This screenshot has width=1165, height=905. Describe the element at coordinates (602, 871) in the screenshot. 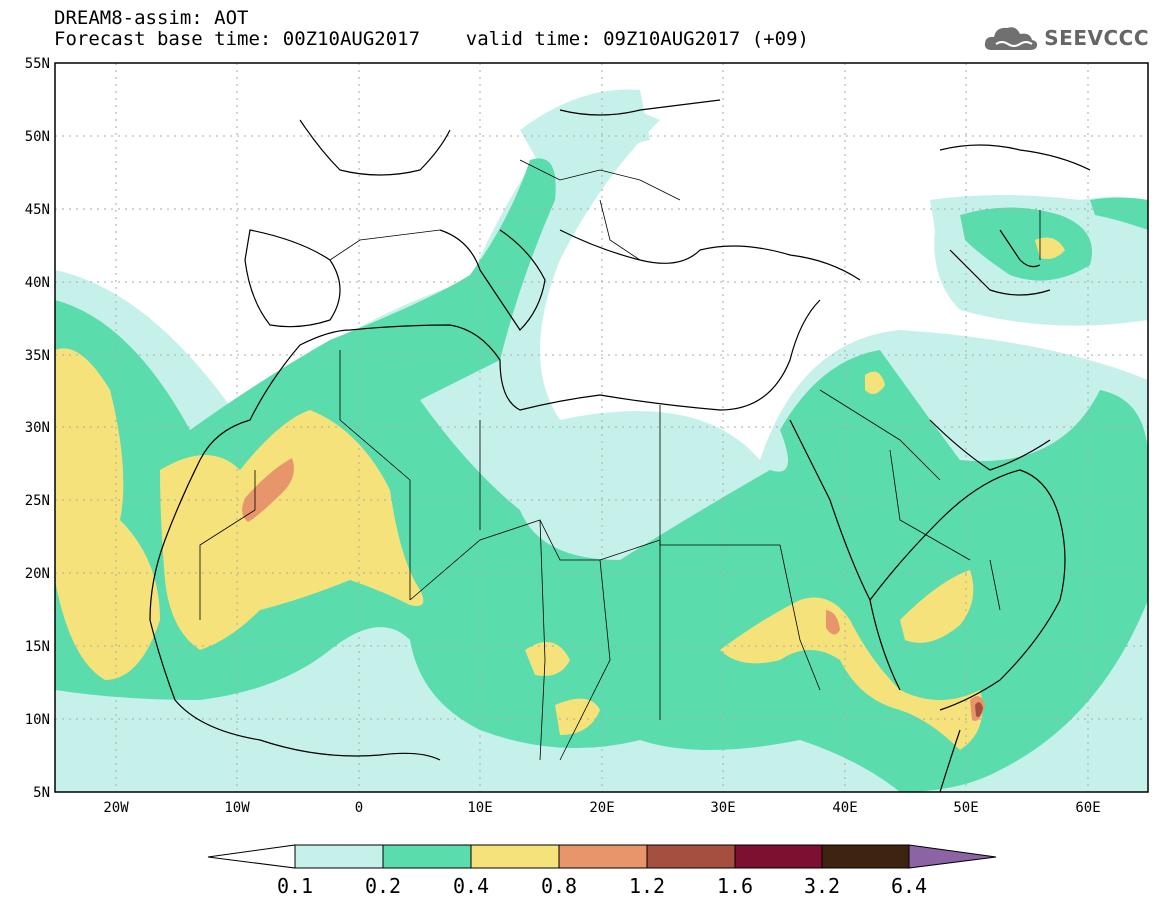

I see `colorbar: 0.1 0.2 0.4 0.8 1.2 1.6 3.2 6.4` at that location.